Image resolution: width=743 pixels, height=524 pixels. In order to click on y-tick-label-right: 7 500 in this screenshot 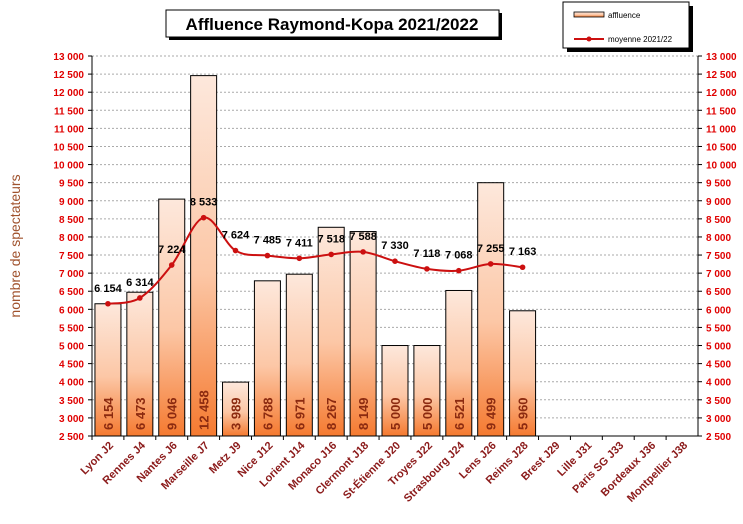, I will do `click(718, 256)`.